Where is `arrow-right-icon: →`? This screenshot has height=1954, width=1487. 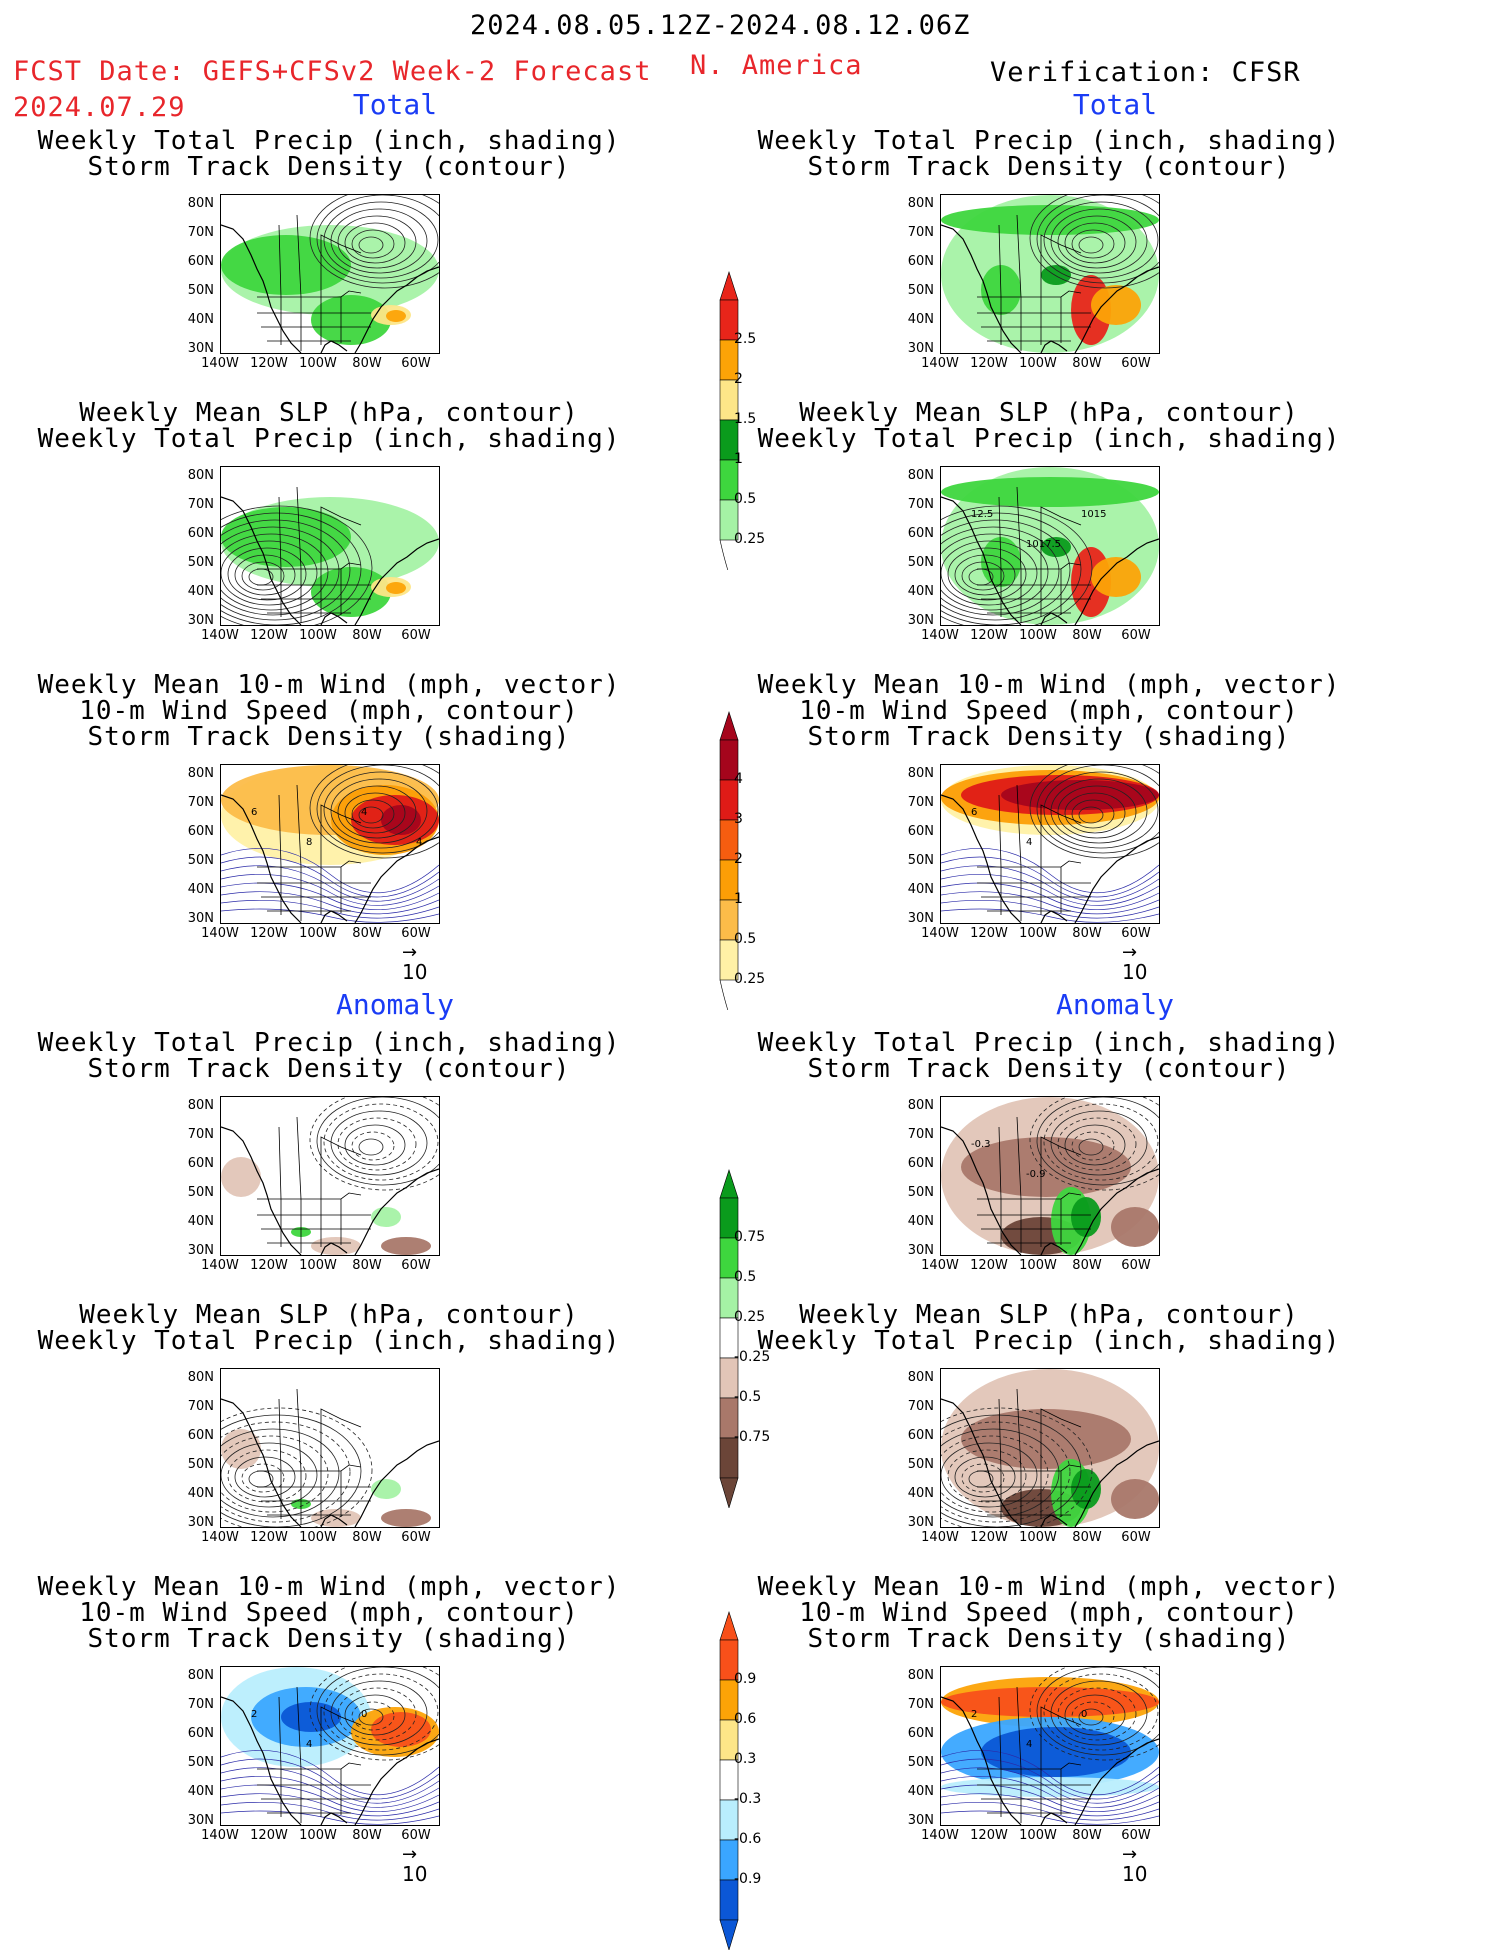 arrow-right-icon: → is located at coordinates (410, 1854).